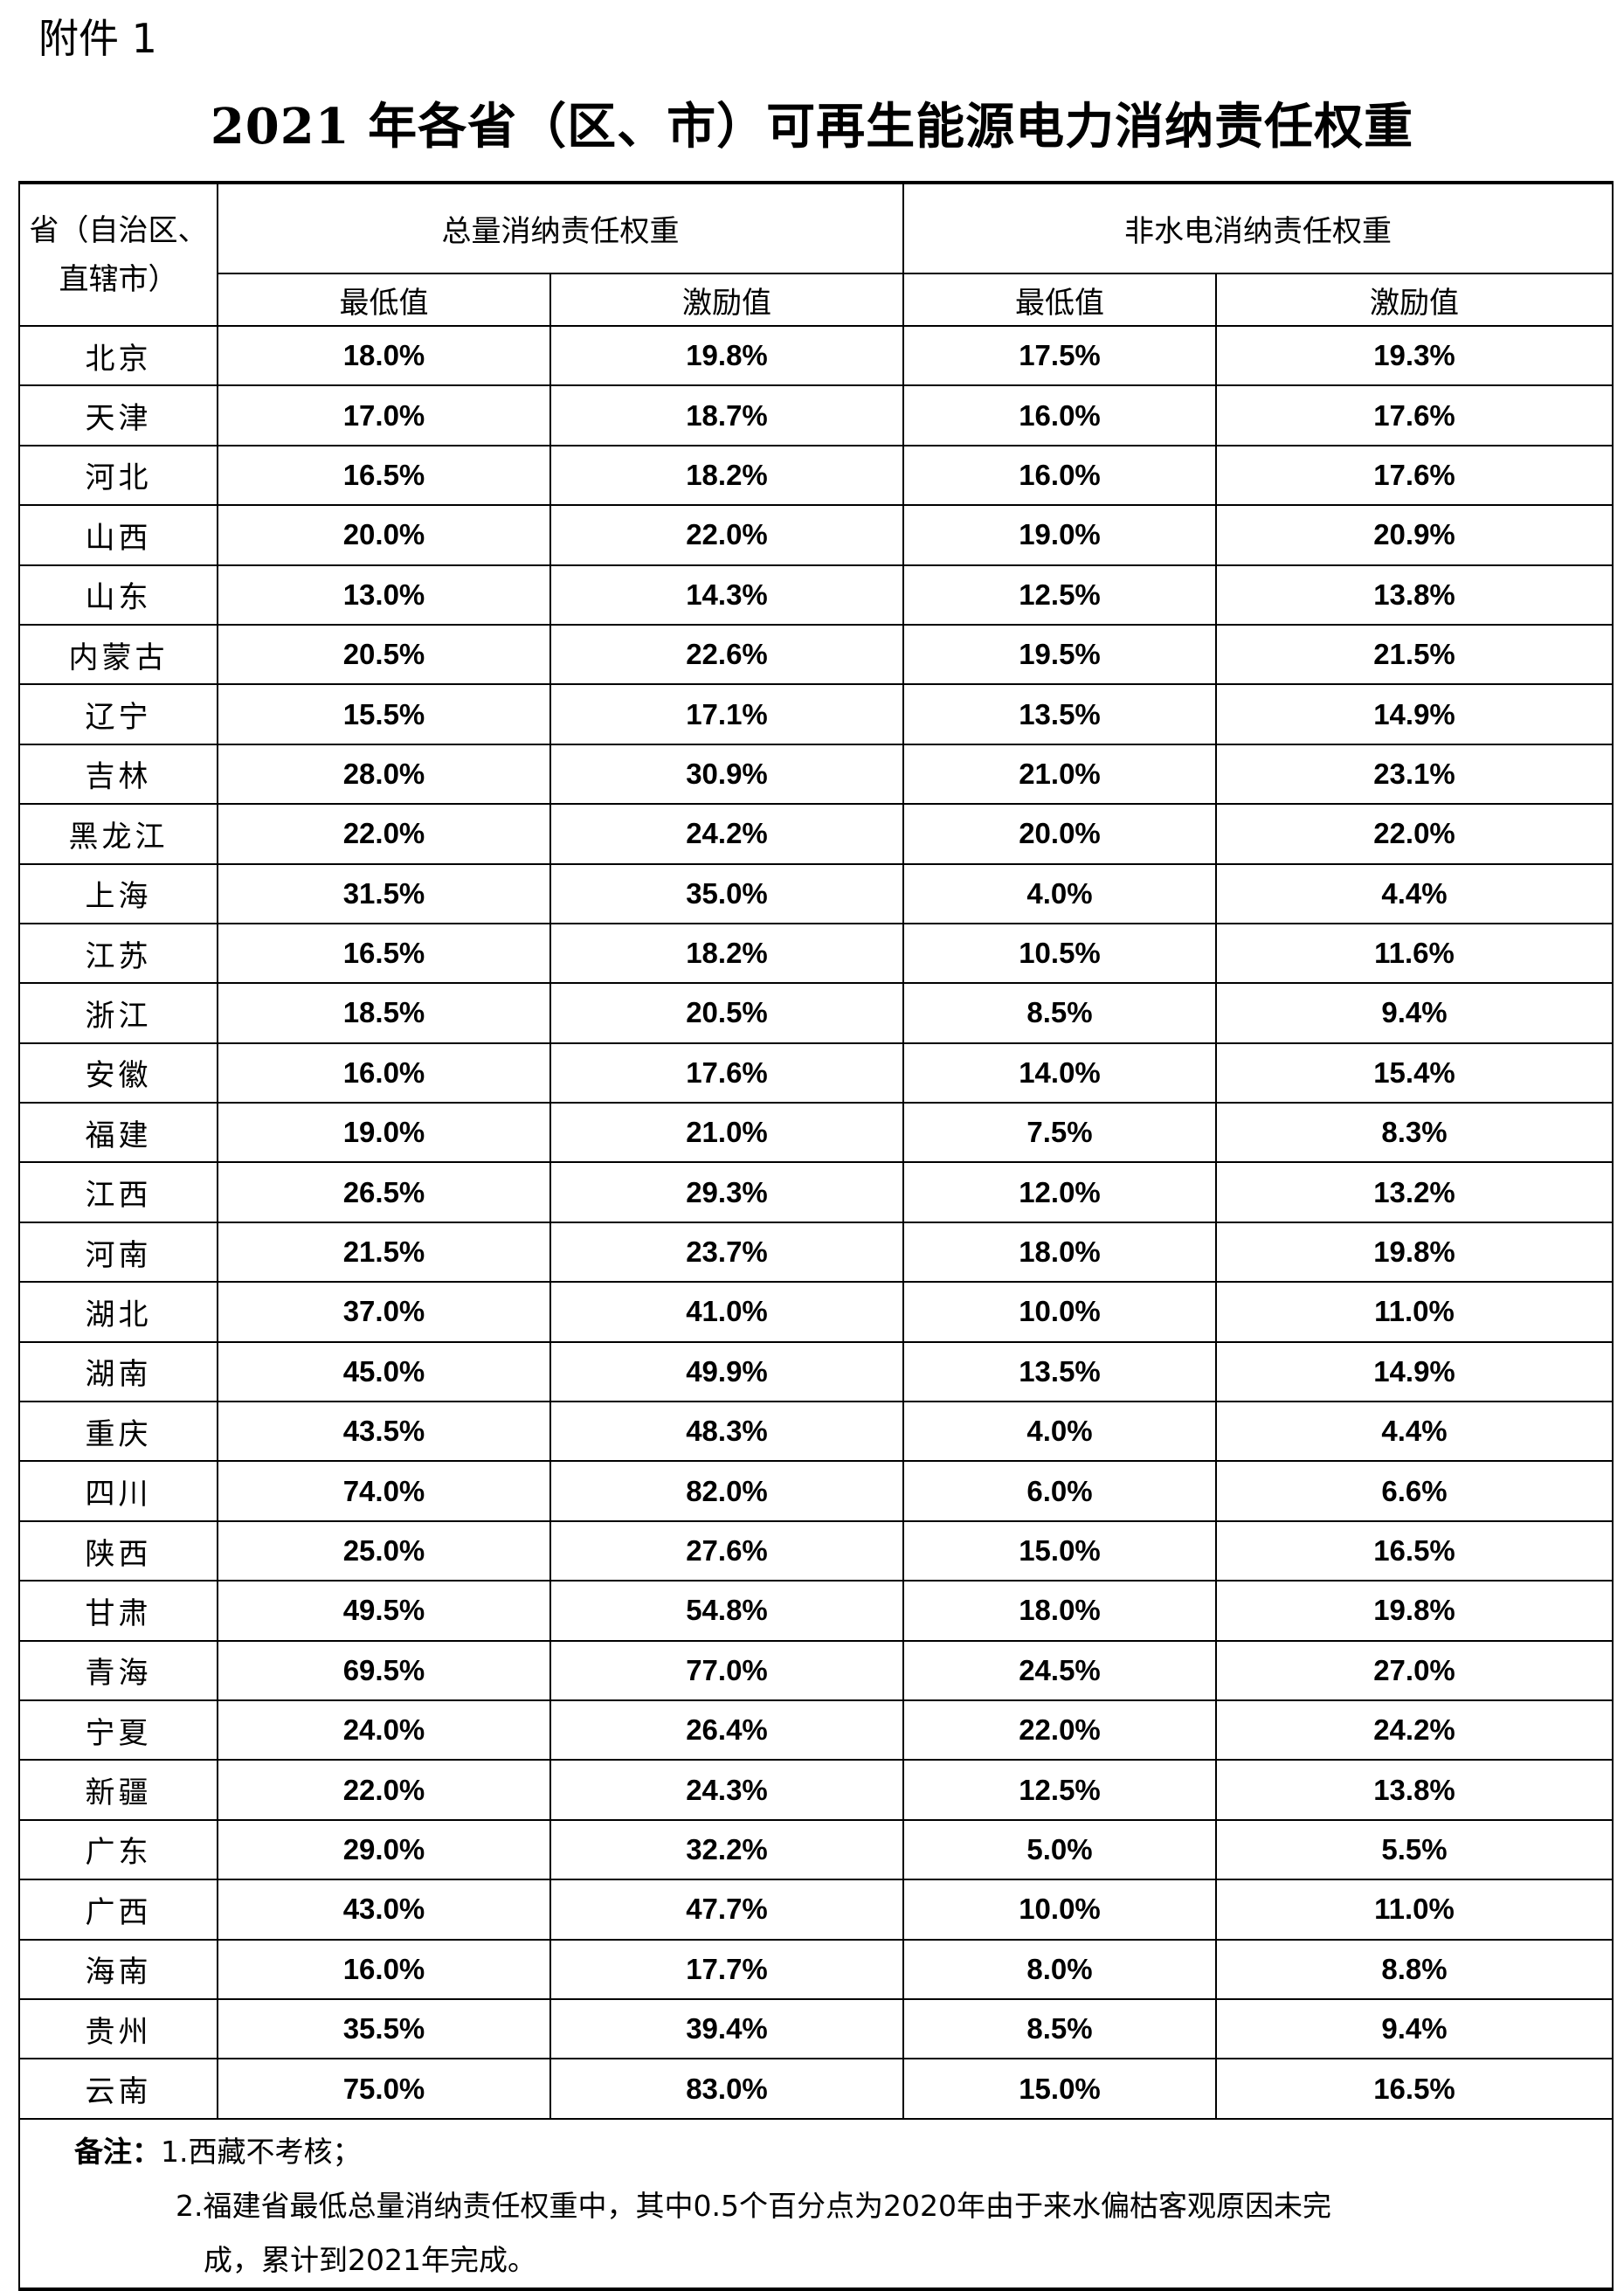 This screenshot has height=2291, width=1624. What do you see at coordinates (118, 355) in the screenshot?
I see `region-cell: 北京` at bounding box center [118, 355].